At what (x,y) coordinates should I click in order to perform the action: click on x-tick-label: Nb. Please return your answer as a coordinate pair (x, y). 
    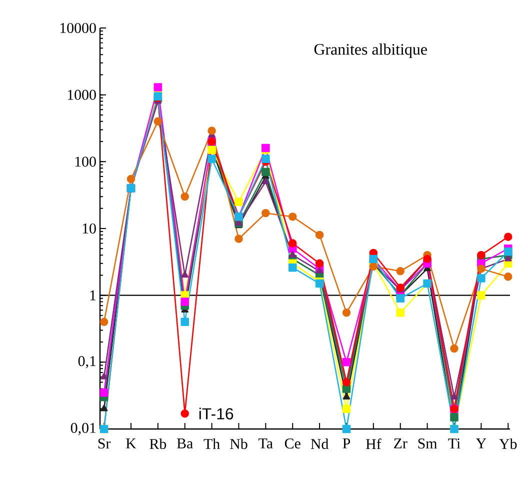
    Looking at the image, I should click on (239, 444).